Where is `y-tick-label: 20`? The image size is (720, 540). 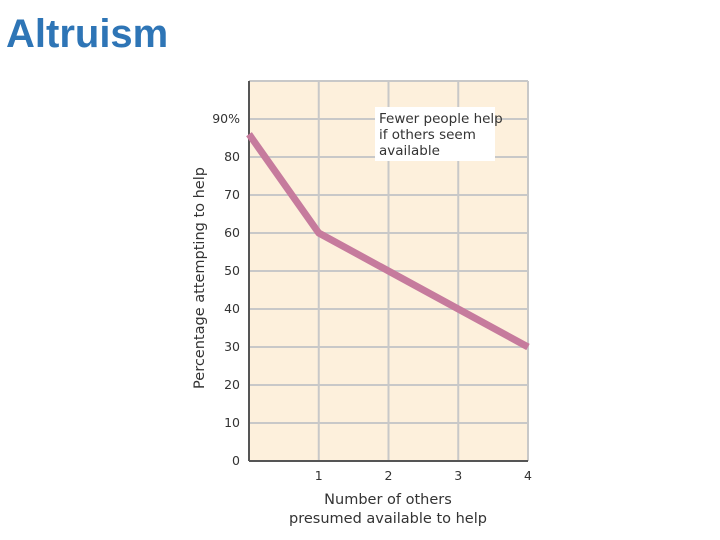 y-tick-label: 20 is located at coordinates (232, 384).